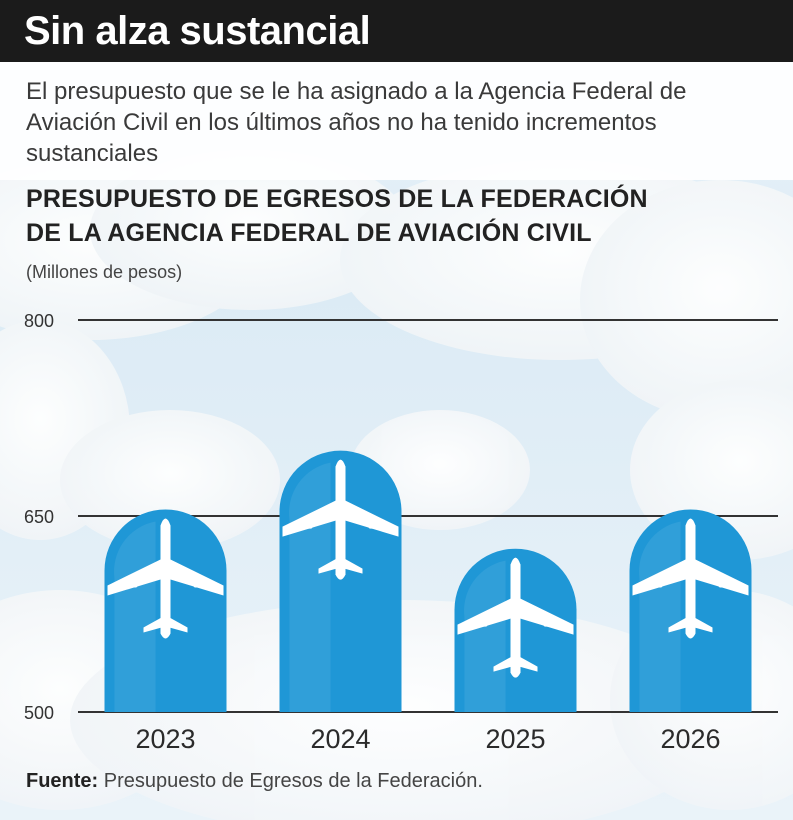 This screenshot has width=793, height=820. What do you see at coordinates (337, 199) in the screenshot?
I see `chart-title-line-1: PRESUPUESTO DE EGRESOS DE LA FEDERACIÓN` at bounding box center [337, 199].